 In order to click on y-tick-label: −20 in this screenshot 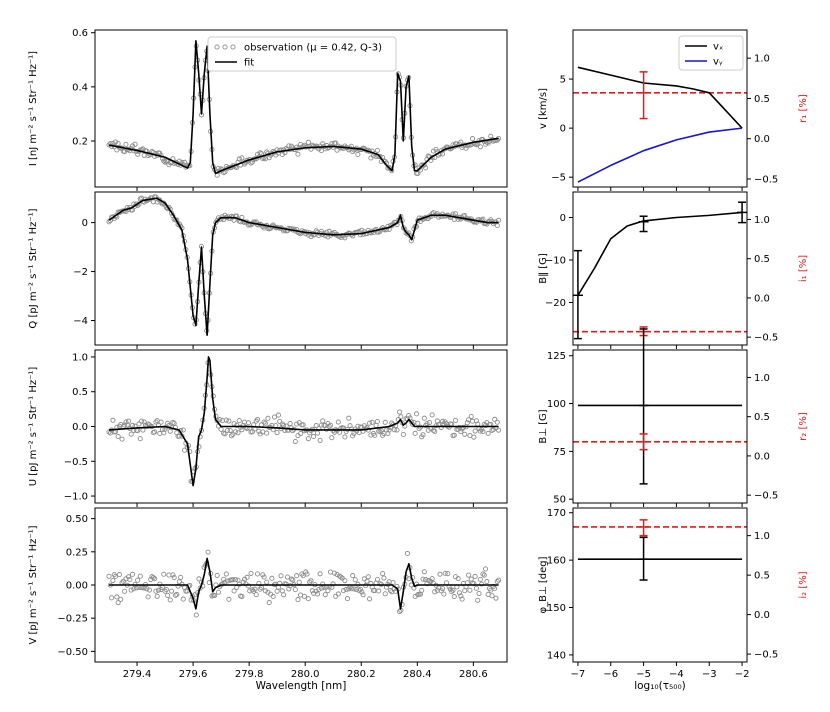, I will do `click(555, 303)`.